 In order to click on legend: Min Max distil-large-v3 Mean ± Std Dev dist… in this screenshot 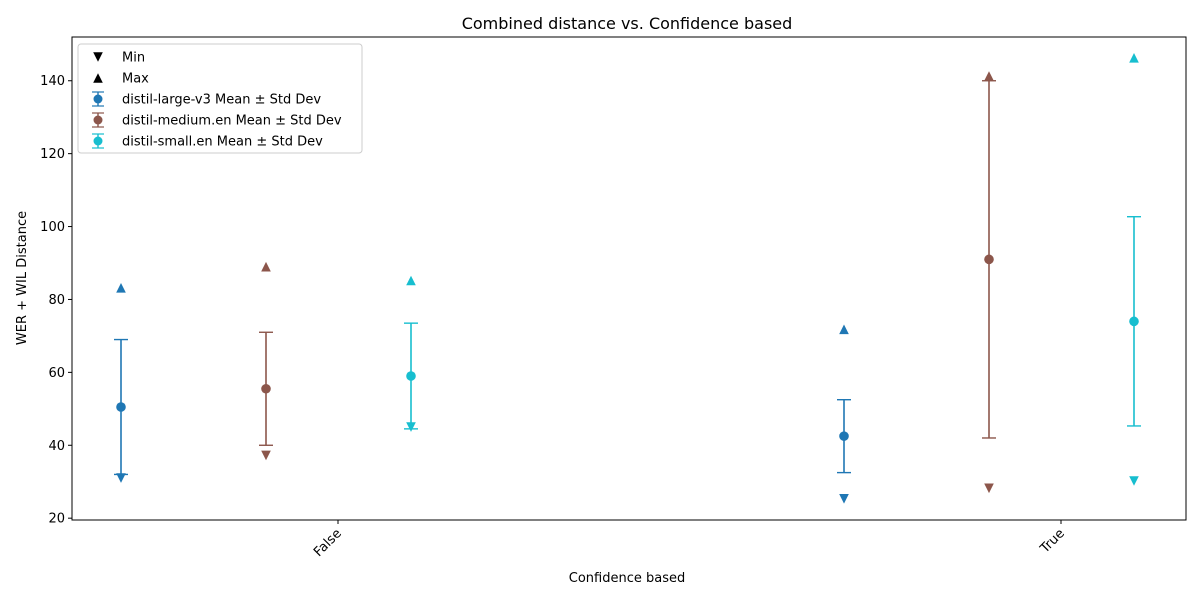, I will do `click(220, 98)`.